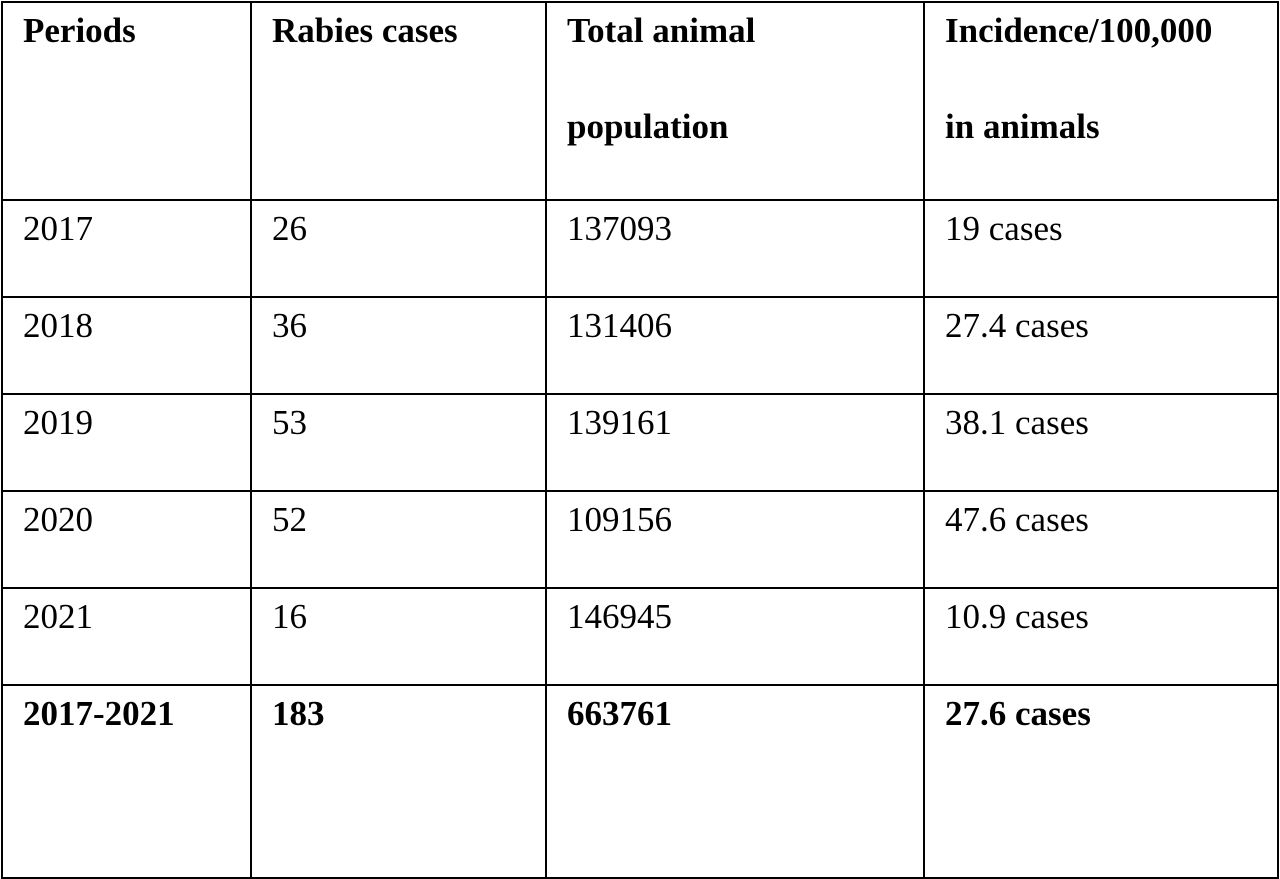 The width and height of the screenshot is (1280, 879). I want to click on table-row: 2020 52 109156 47.6 cases, so click(640, 539).